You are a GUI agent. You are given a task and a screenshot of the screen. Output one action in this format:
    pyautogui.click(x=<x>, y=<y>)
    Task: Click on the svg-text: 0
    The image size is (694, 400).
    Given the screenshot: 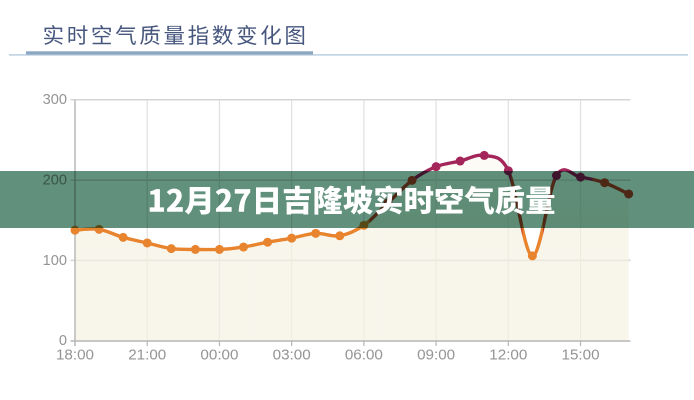 What is the action you would take?
    pyautogui.click(x=63, y=341)
    